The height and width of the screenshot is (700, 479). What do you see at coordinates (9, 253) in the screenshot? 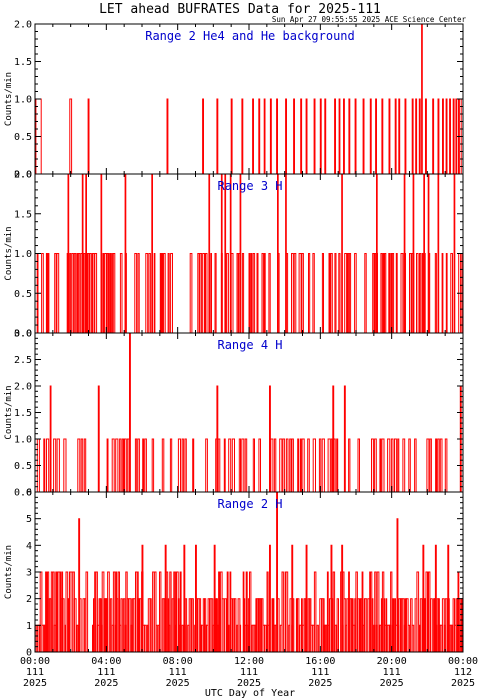
I see `y-axis-label: Counts/min` at bounding box center [9, 253].